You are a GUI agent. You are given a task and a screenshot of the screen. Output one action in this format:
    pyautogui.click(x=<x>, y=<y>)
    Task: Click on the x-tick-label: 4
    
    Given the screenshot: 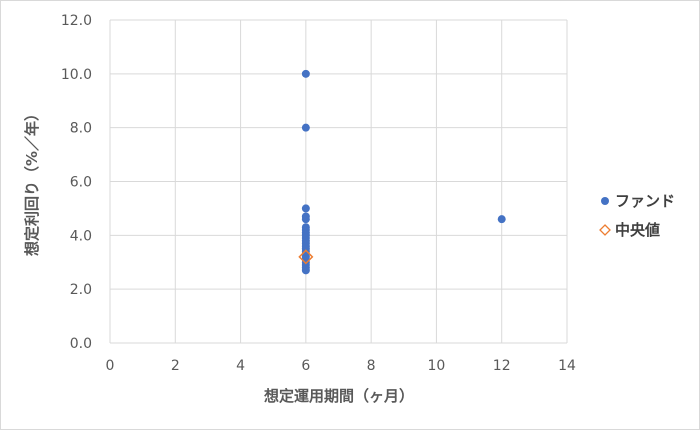 What is the action you would take?
    pyautogui.click(x=240, y=366)
    